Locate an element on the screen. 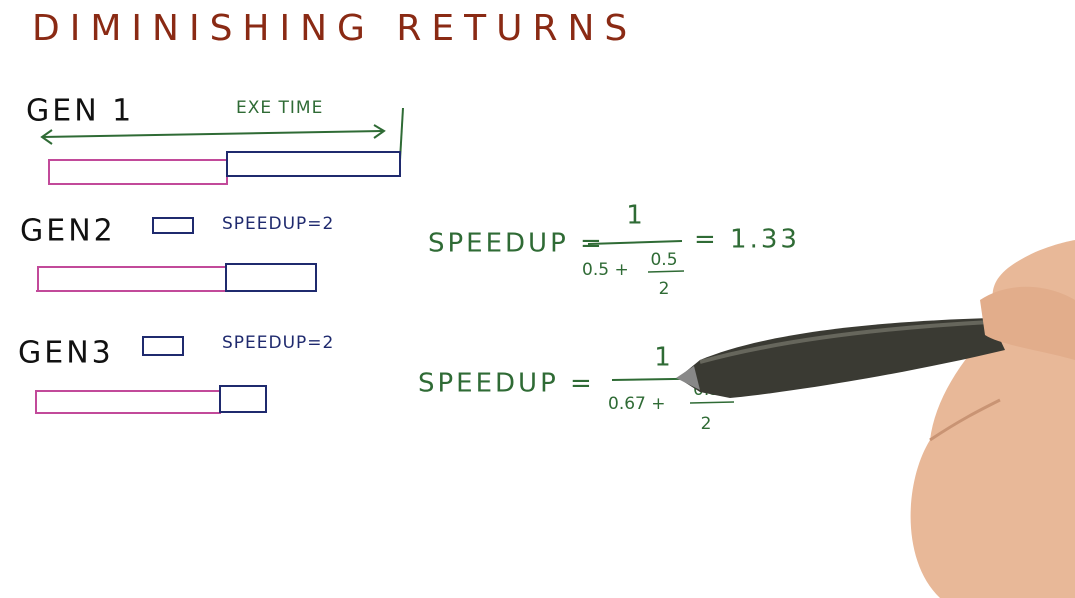 This screenshot has width=1075, height=598. gen-label: GEN2 is located at coordinates (68, 231).